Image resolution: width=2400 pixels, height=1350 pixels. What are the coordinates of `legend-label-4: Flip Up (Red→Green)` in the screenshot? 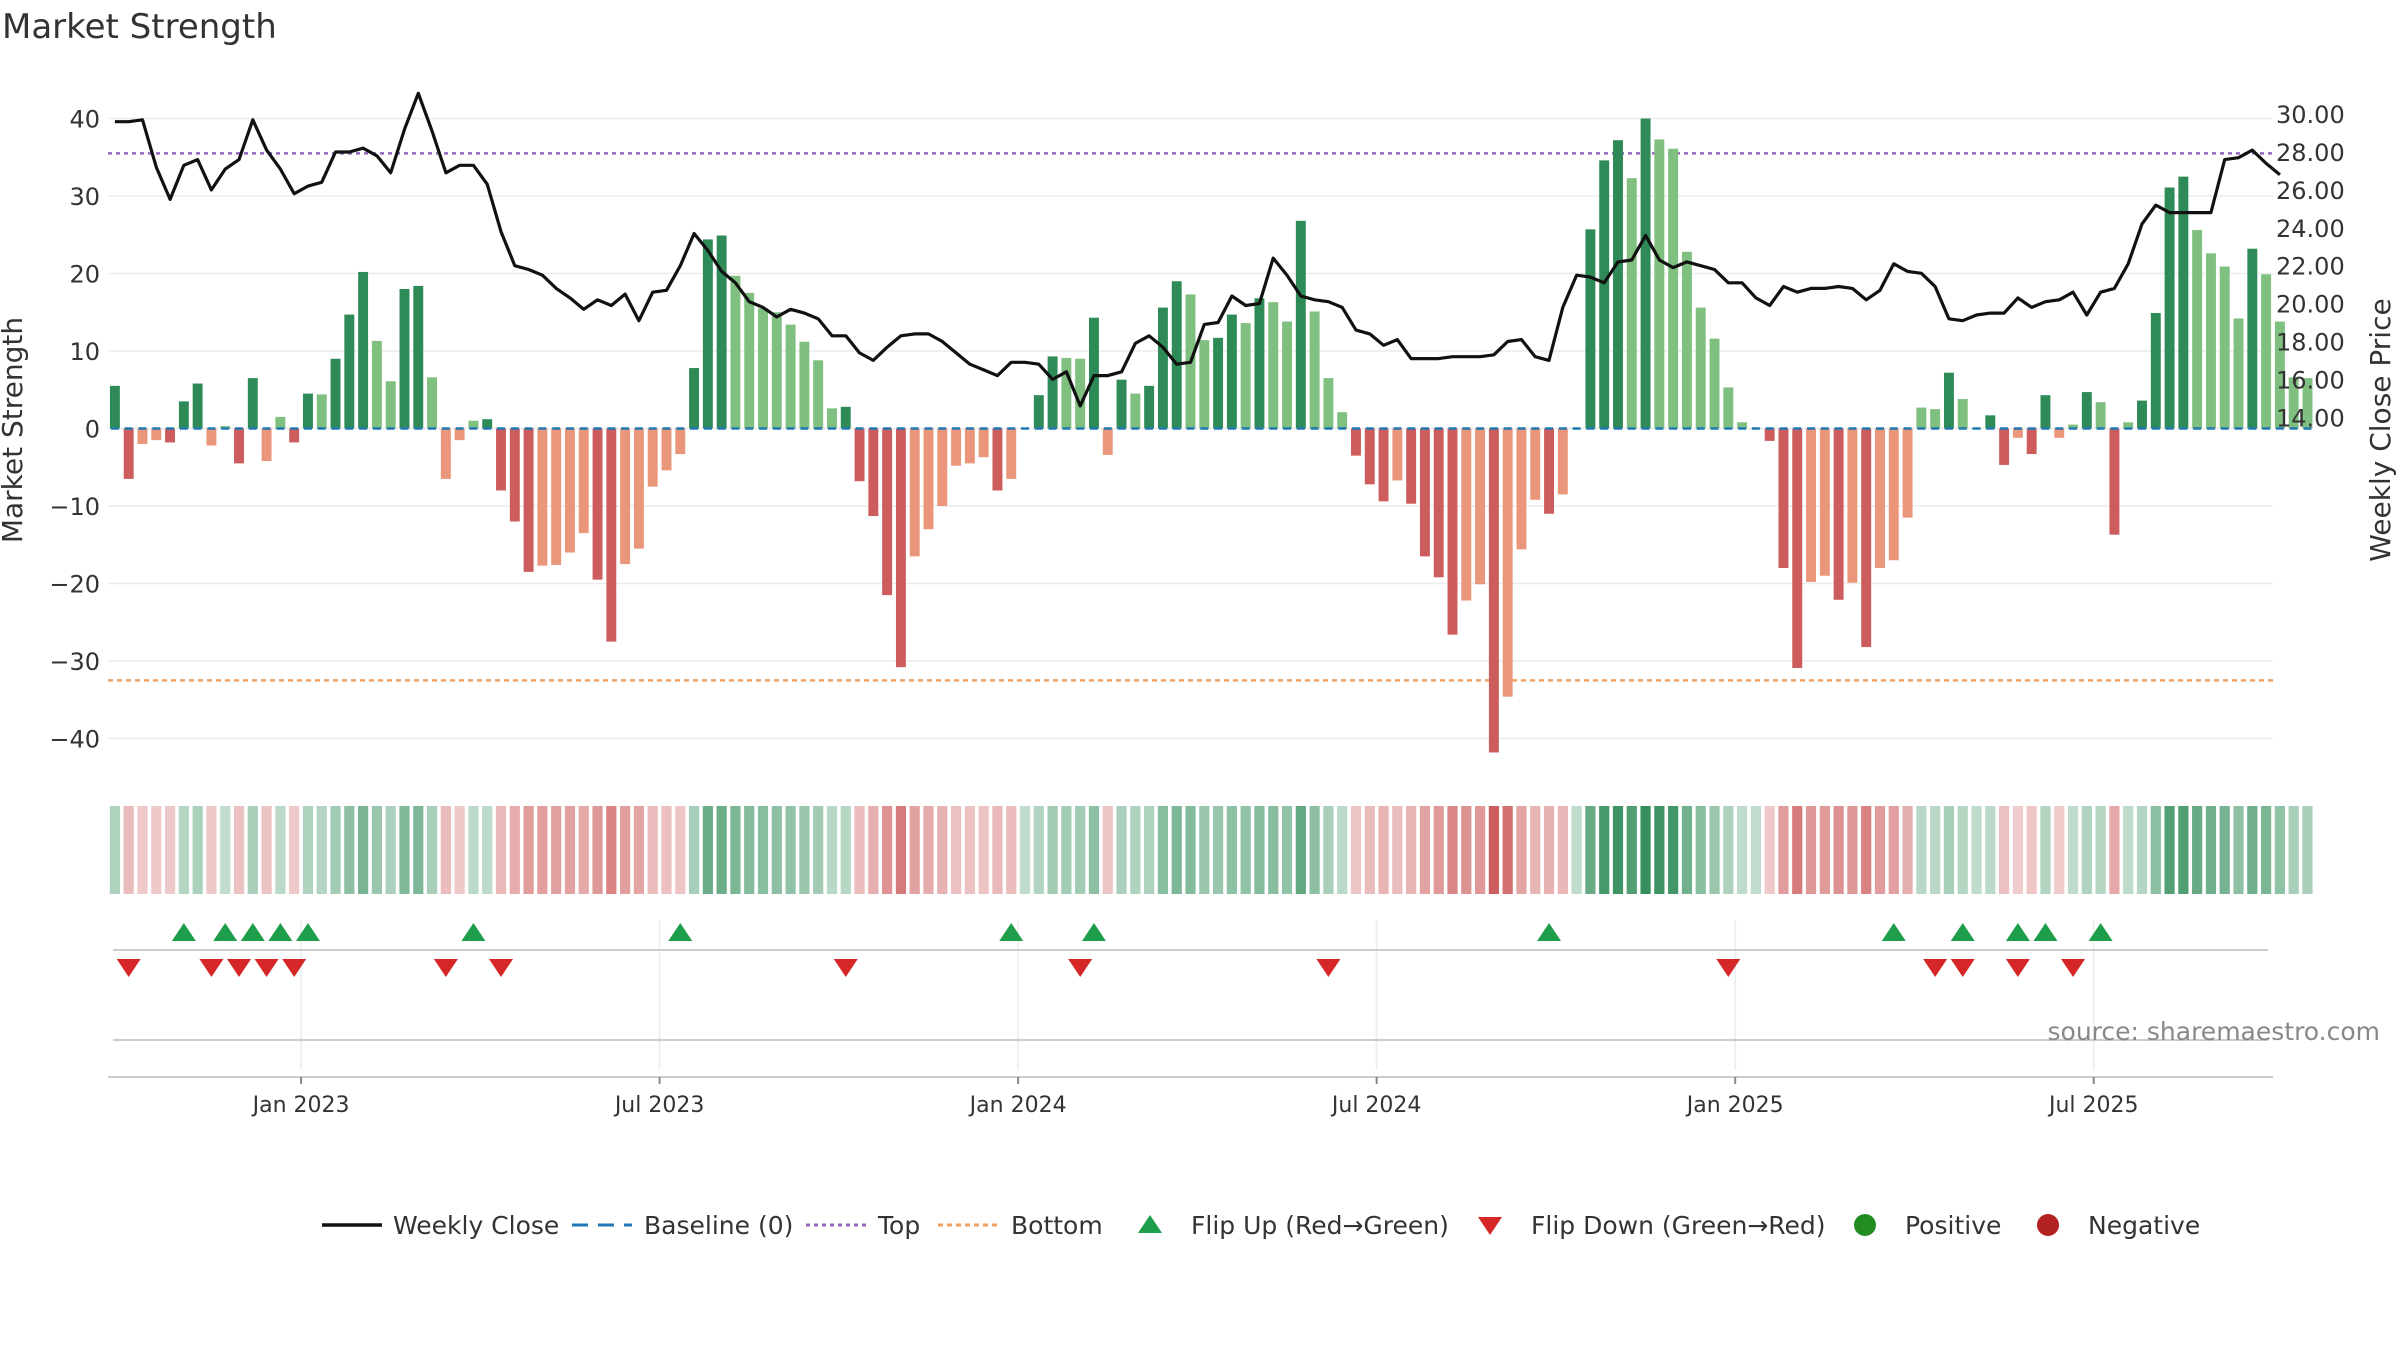 It's located at (1320, 1225).